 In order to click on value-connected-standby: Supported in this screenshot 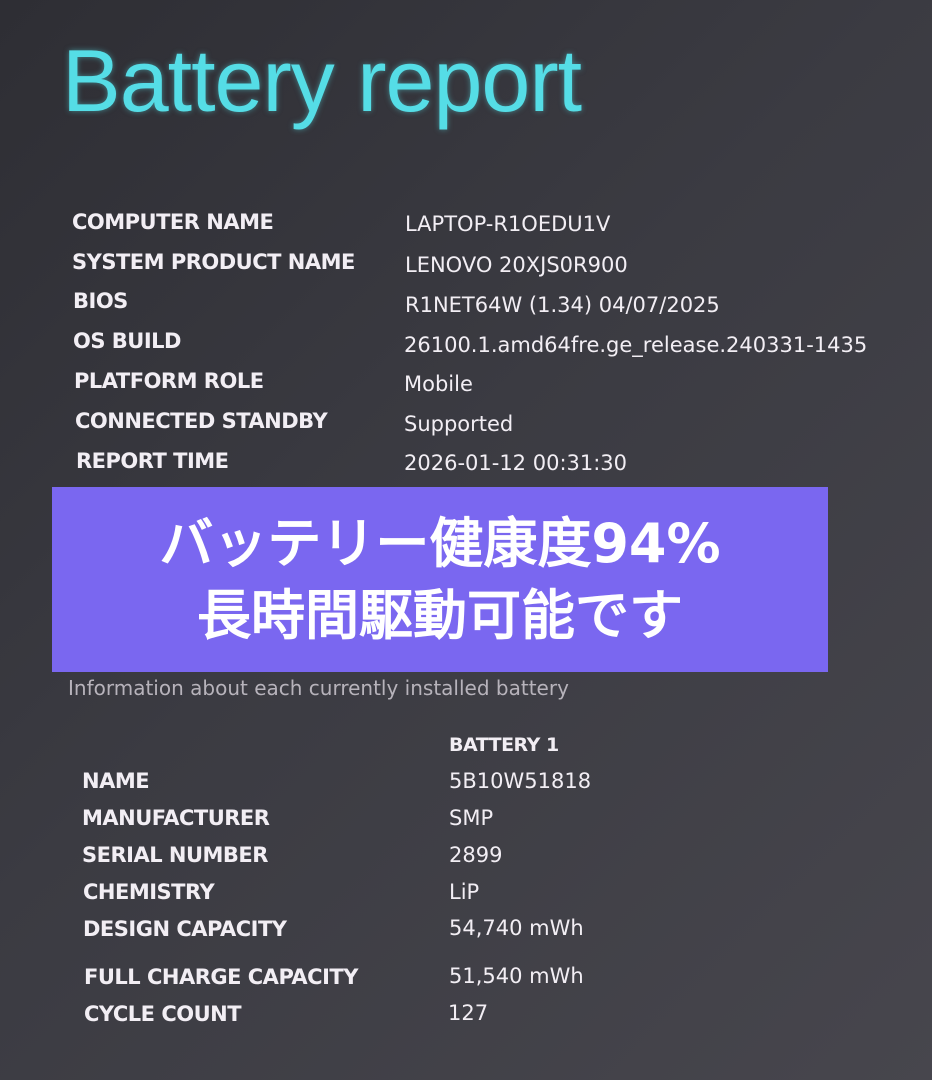, I will do `click(459, 424)`.